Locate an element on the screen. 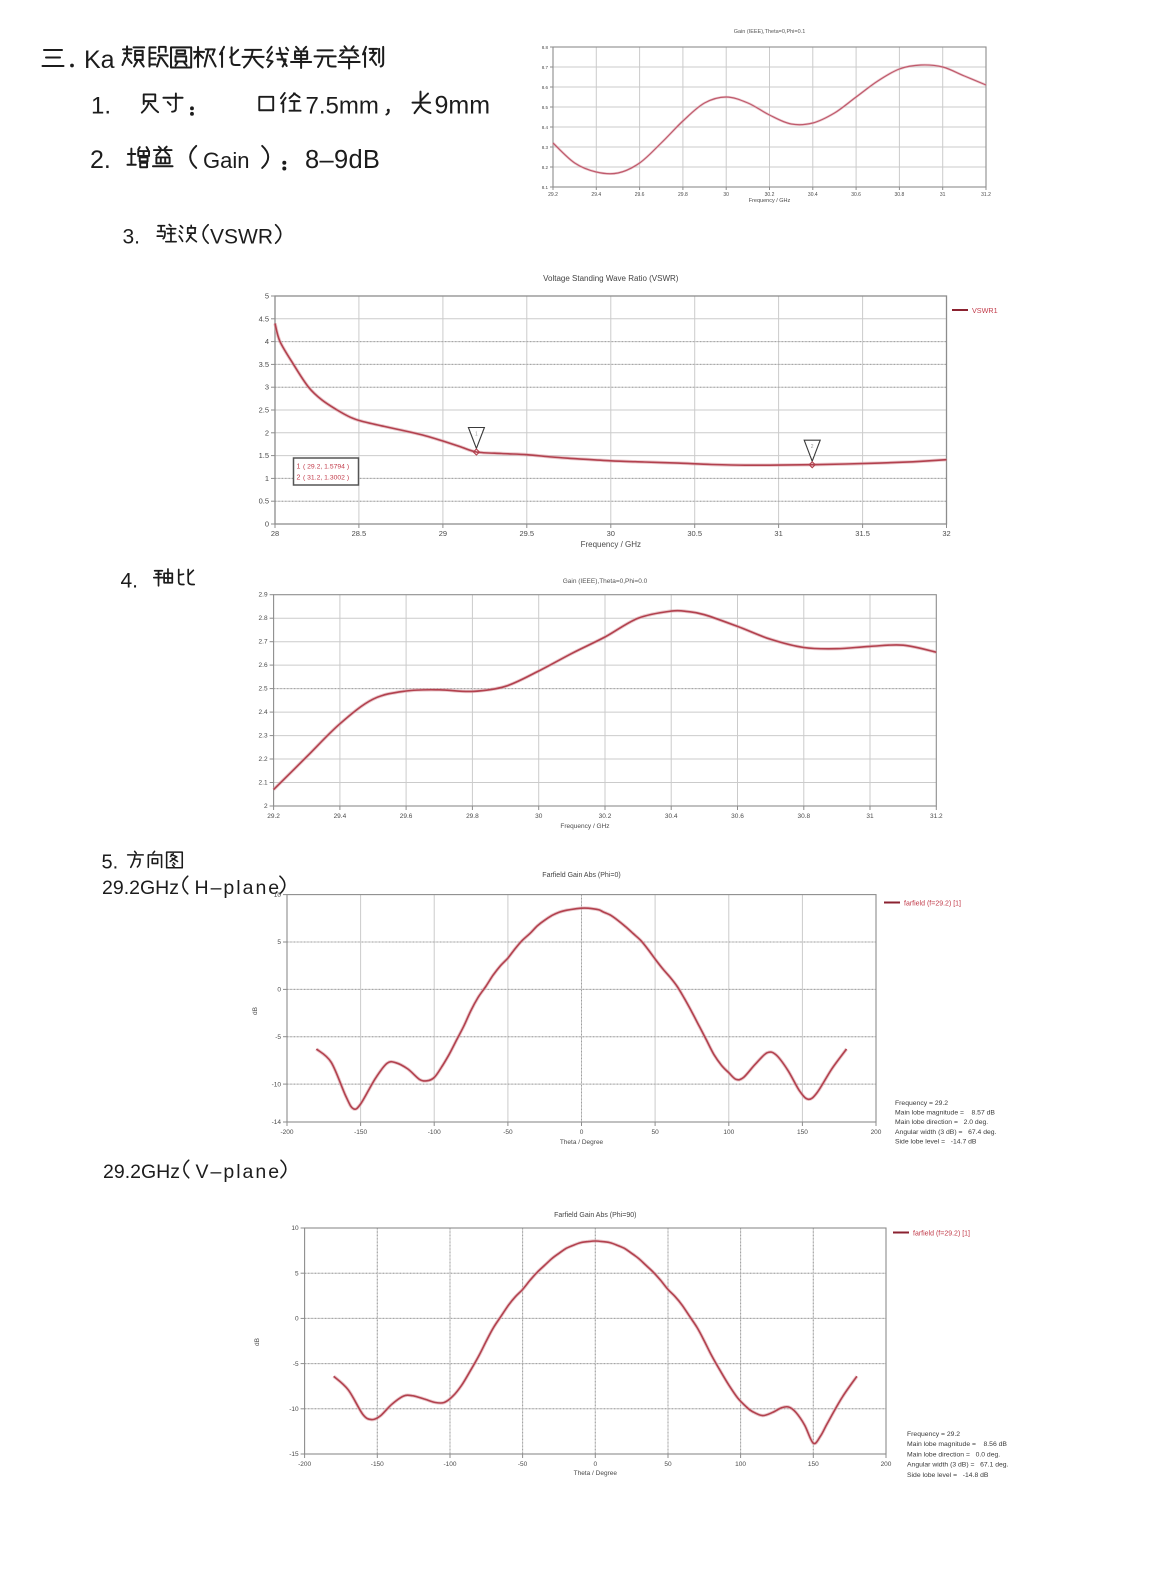 Image resolution: width=1164 pixels, height=1584 pixels. svg-text: 29.6 is located at coordinates (406, 816).